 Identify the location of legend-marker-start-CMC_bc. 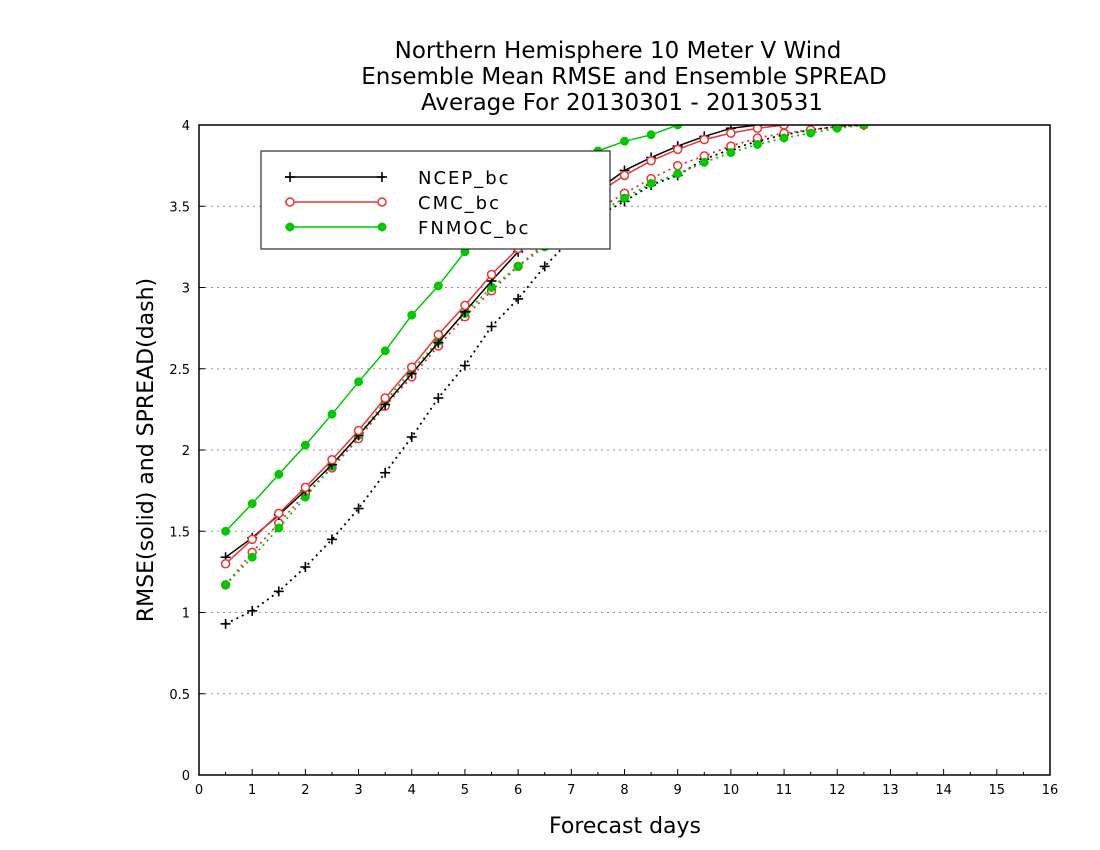
(290, 202).